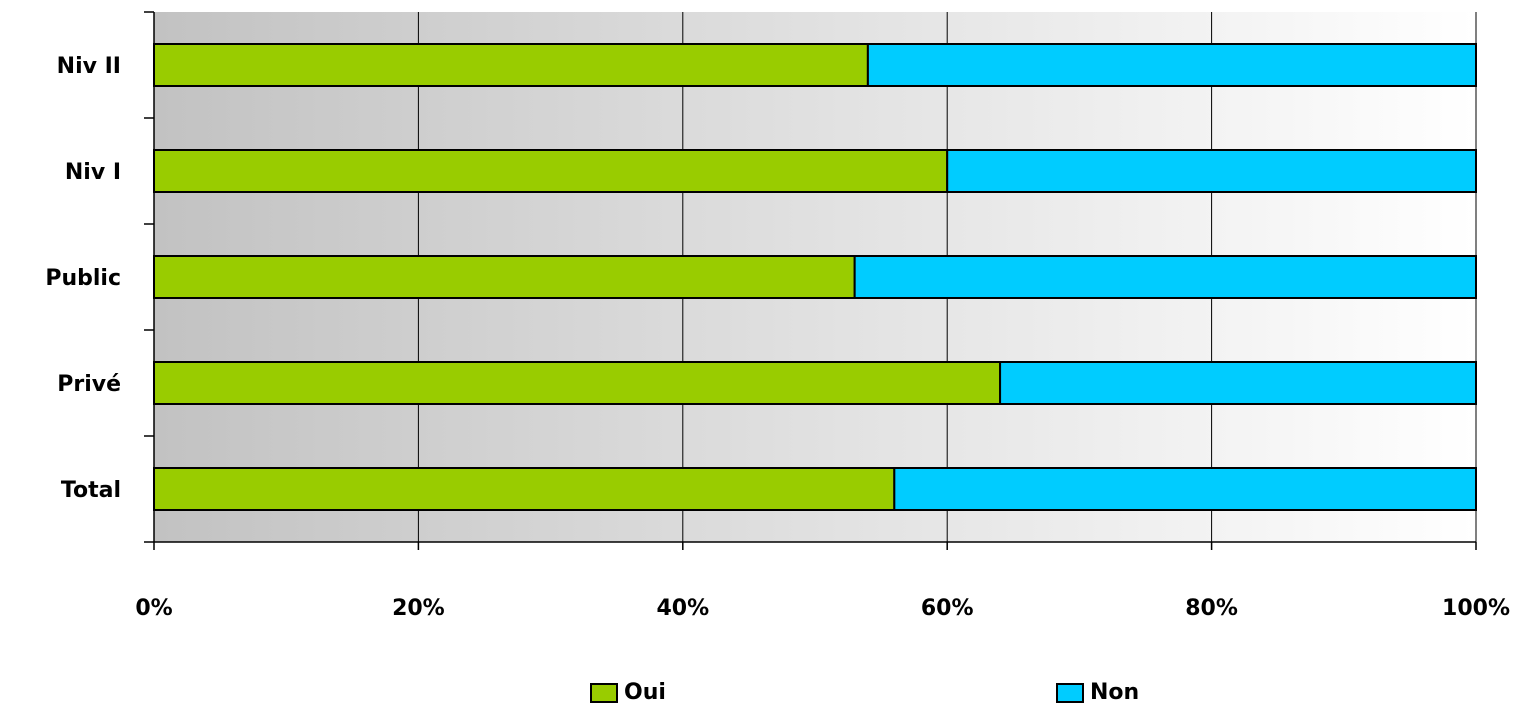 This screenshot has height=715, width=1529. Describe the element at coordinates (1070, 692) in the screenshot. I see `legend-swatch-non` at that location.